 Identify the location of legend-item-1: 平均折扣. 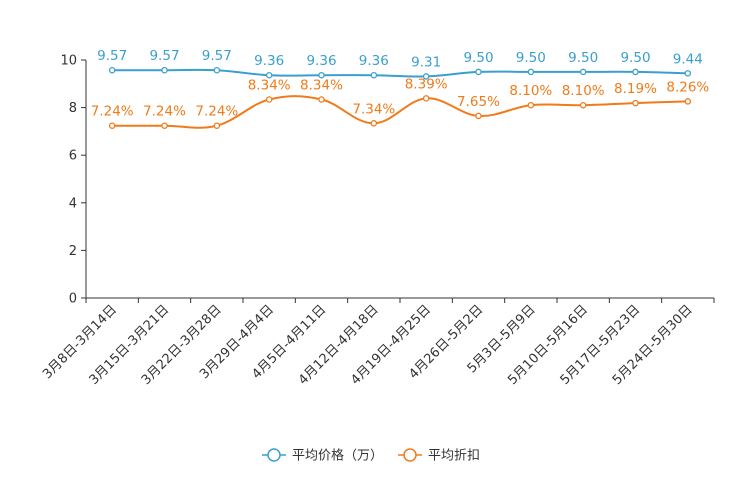
(439, 456).